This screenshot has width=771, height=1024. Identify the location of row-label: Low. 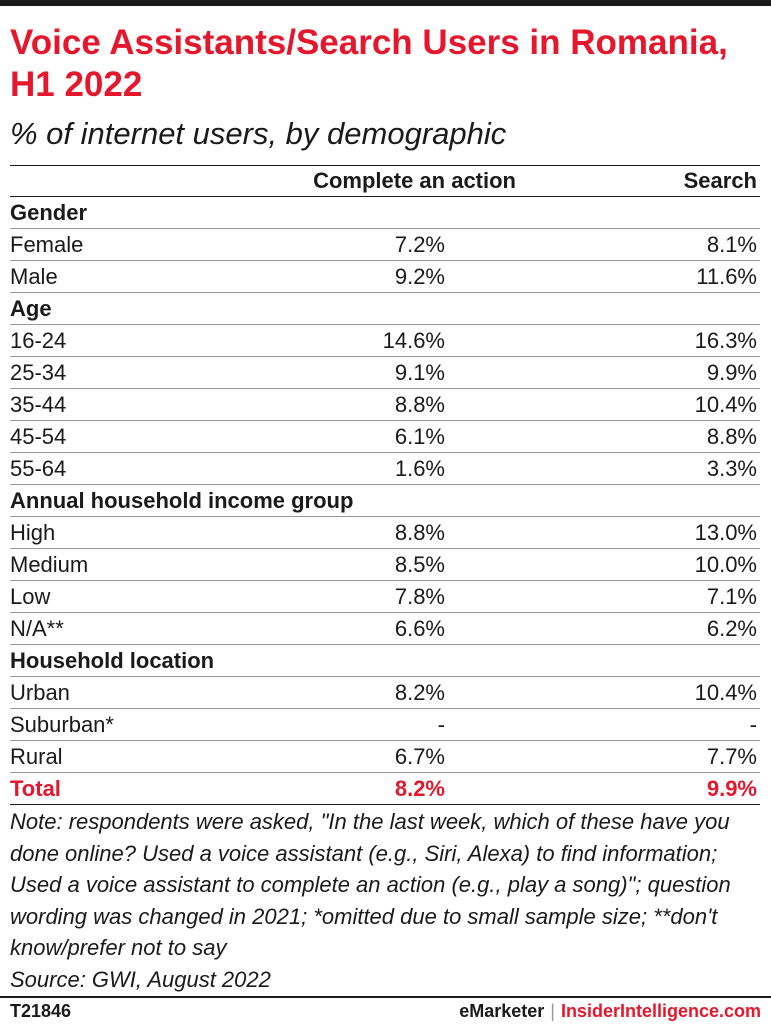
(30, 596).